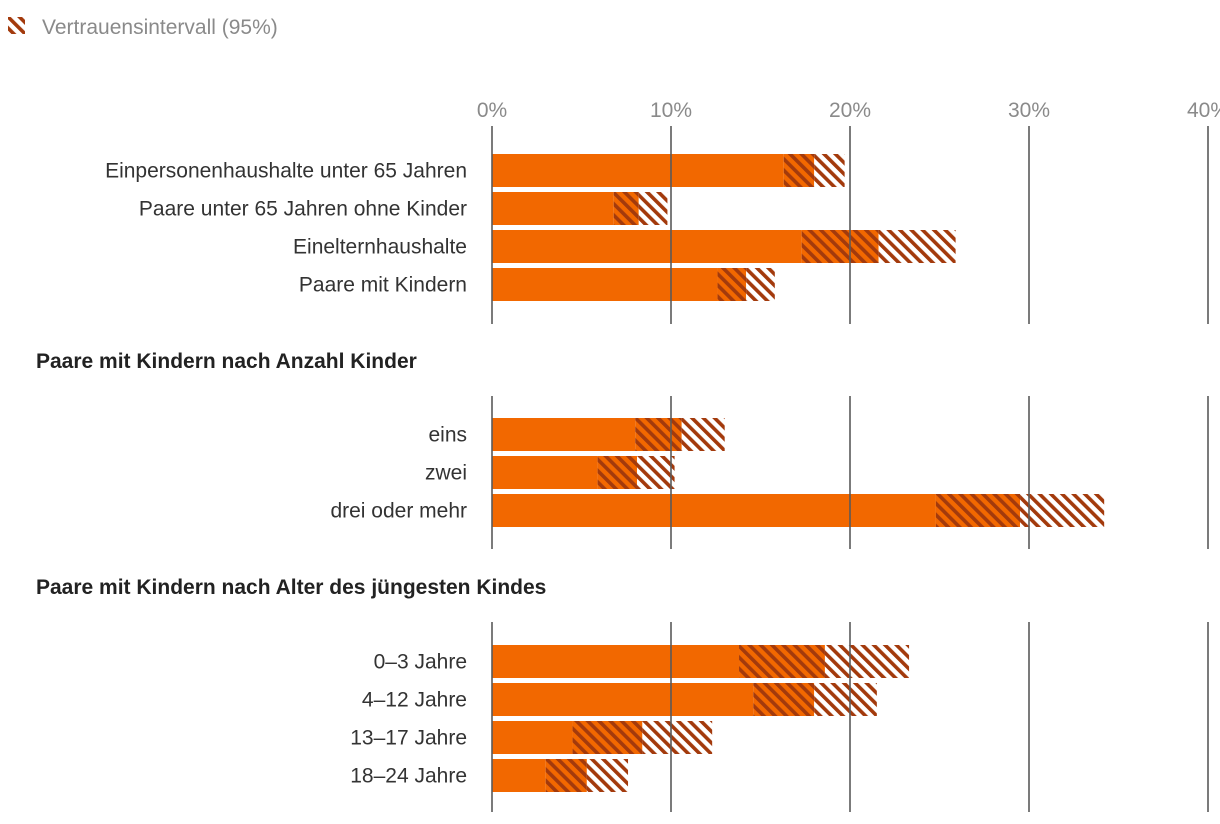  Describe the element at coordinates (303, 209) in the screenshot. I see `category-label: Paare unter 65 Jahren ohne Kinder` at that location.